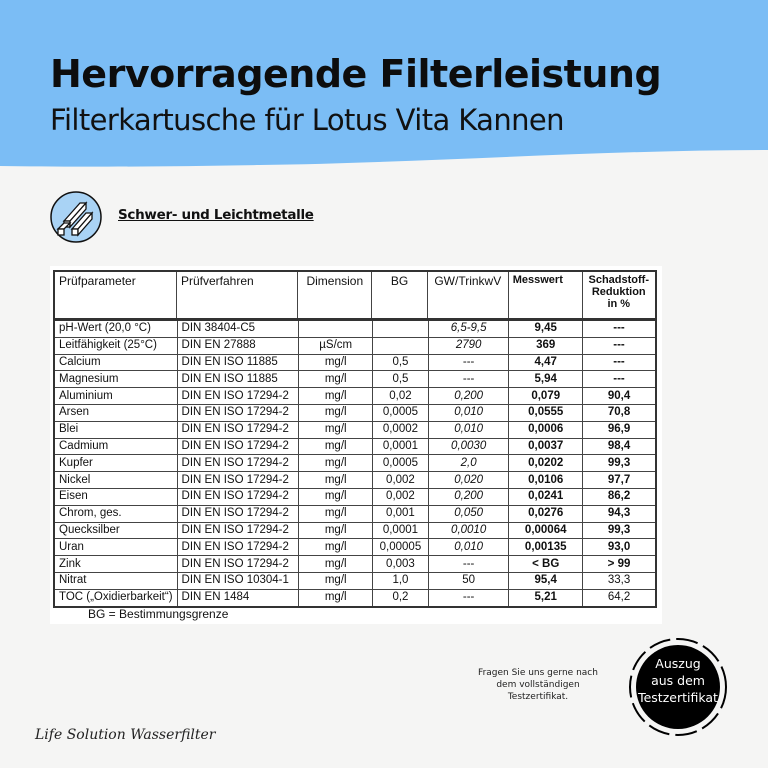  What do you see at coordinates (619, 513) in the screenshot?
I see `cell-reduction: 94,3` at bounding box center [619, 513].